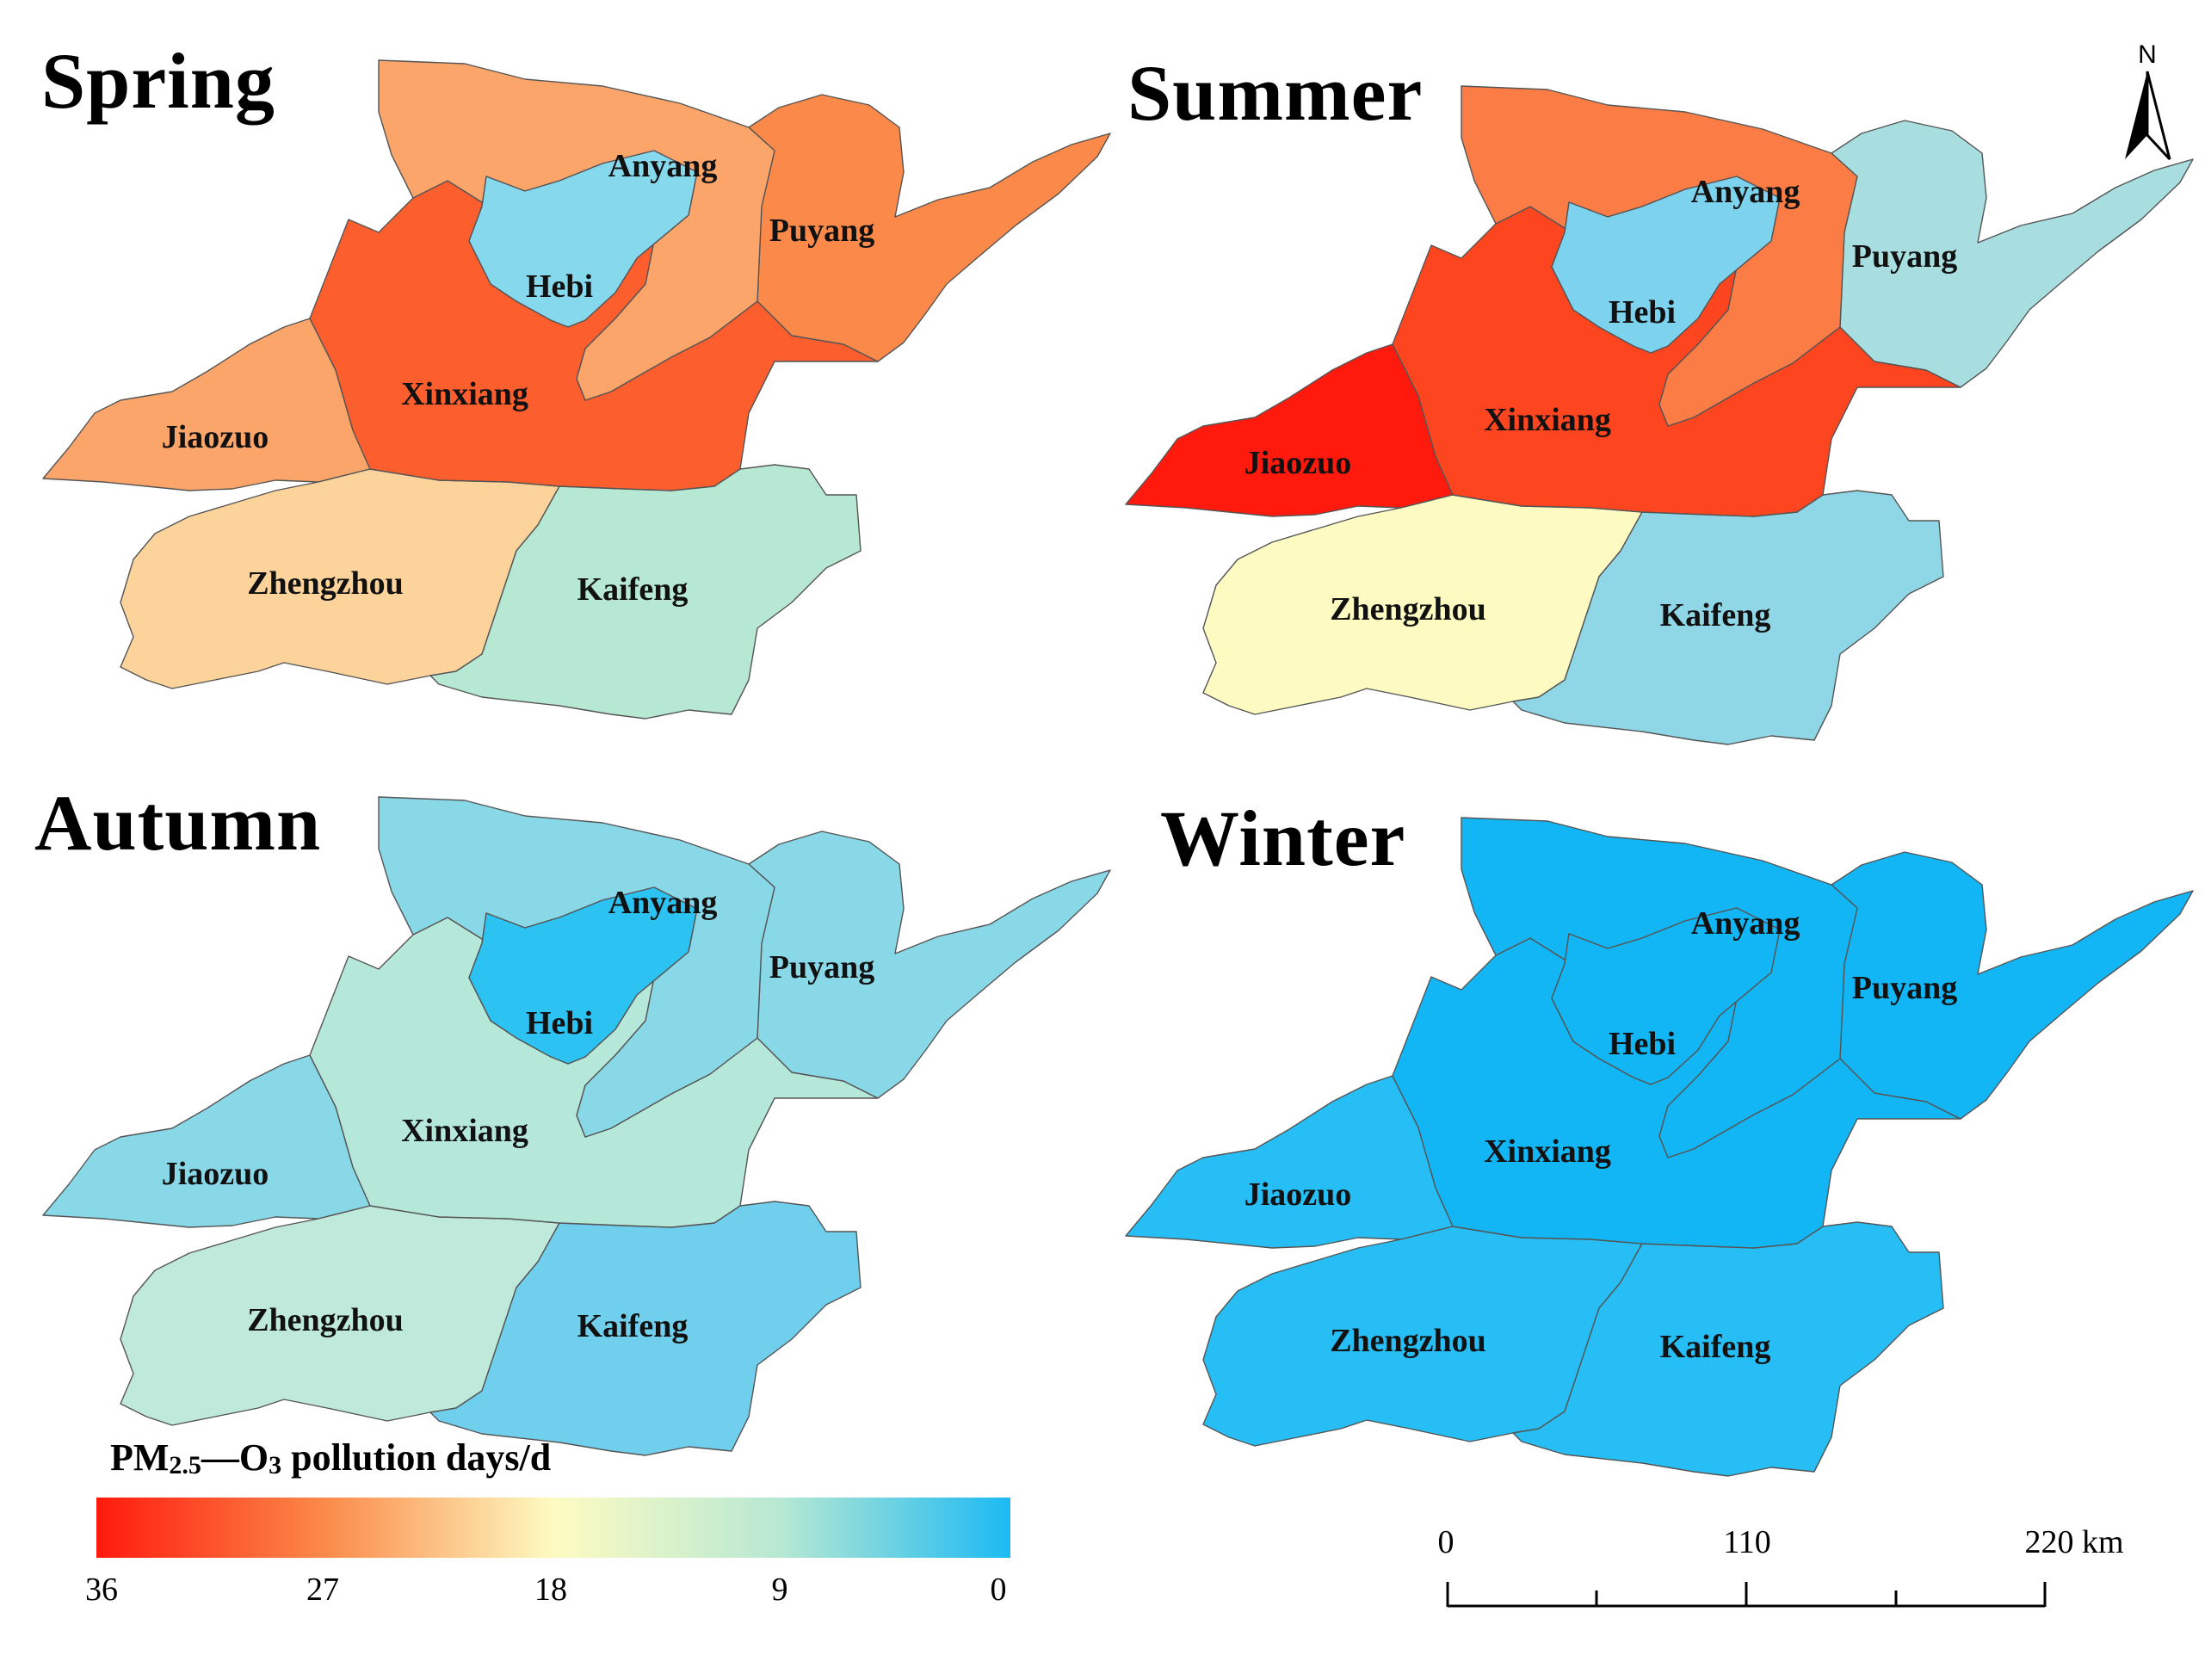 This screenshot has height=1680, width=2211. I want to click on title-summer: Summer, so click(1275, 93).